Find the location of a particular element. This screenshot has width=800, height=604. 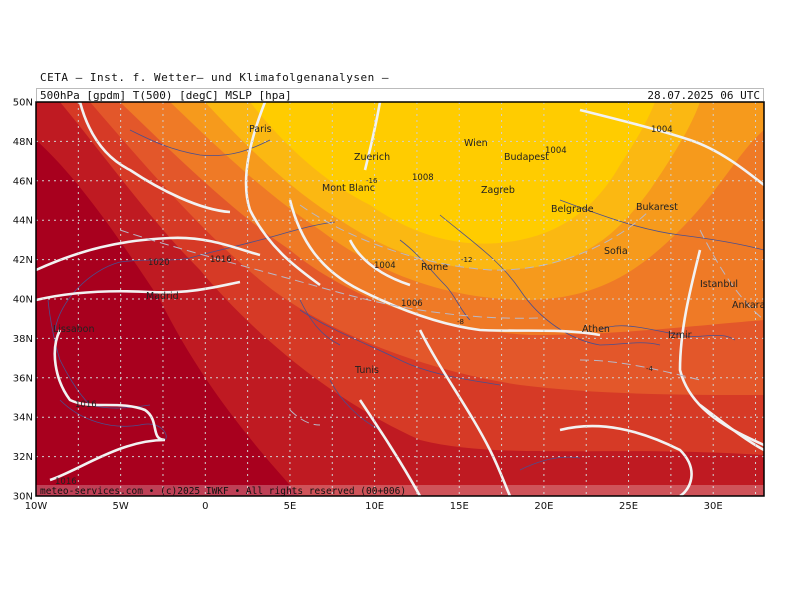

lon-tick-label: 0 is located at coordinates (205, 506).